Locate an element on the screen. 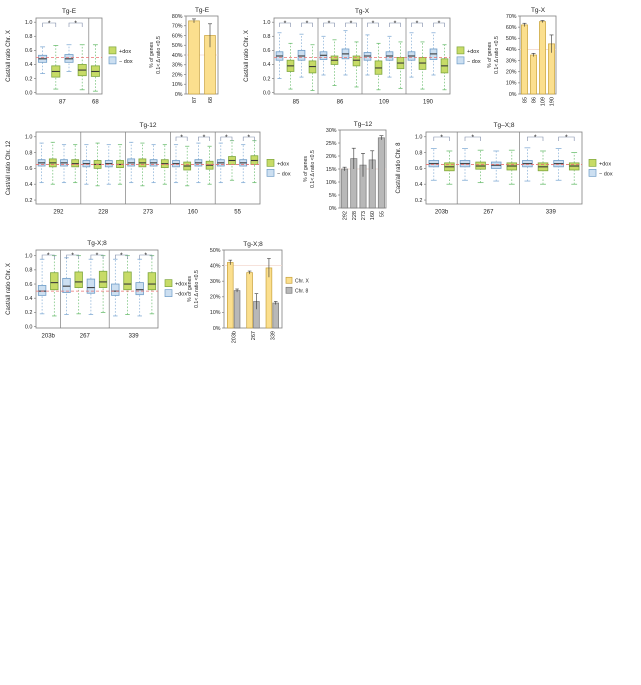  y-tick-label: 25% is located at coordinates (331, 144).